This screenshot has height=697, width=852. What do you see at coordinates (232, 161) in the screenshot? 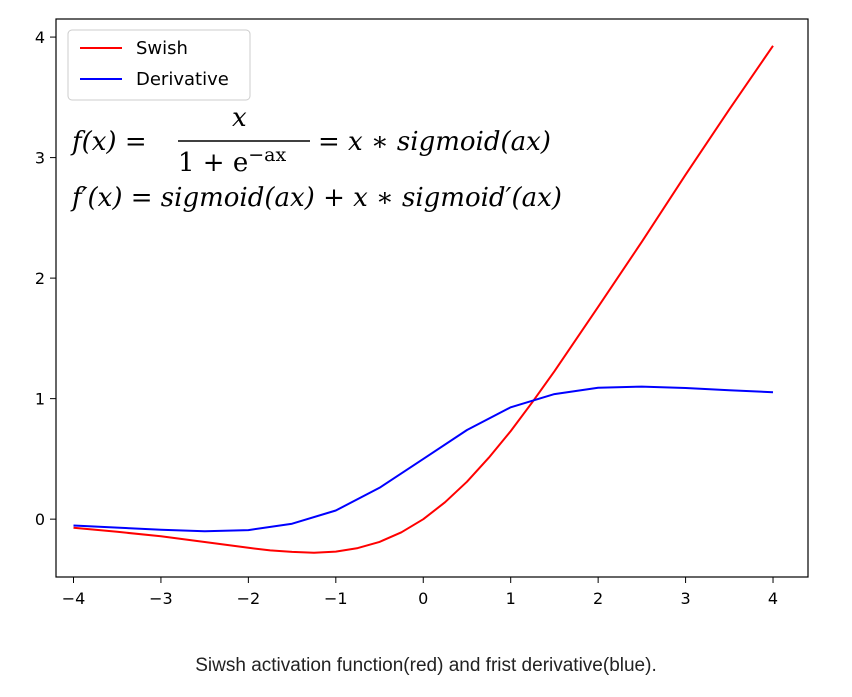
I see `formula-1-denominator: 1 + e−ax` at bounding box center [232, 161].